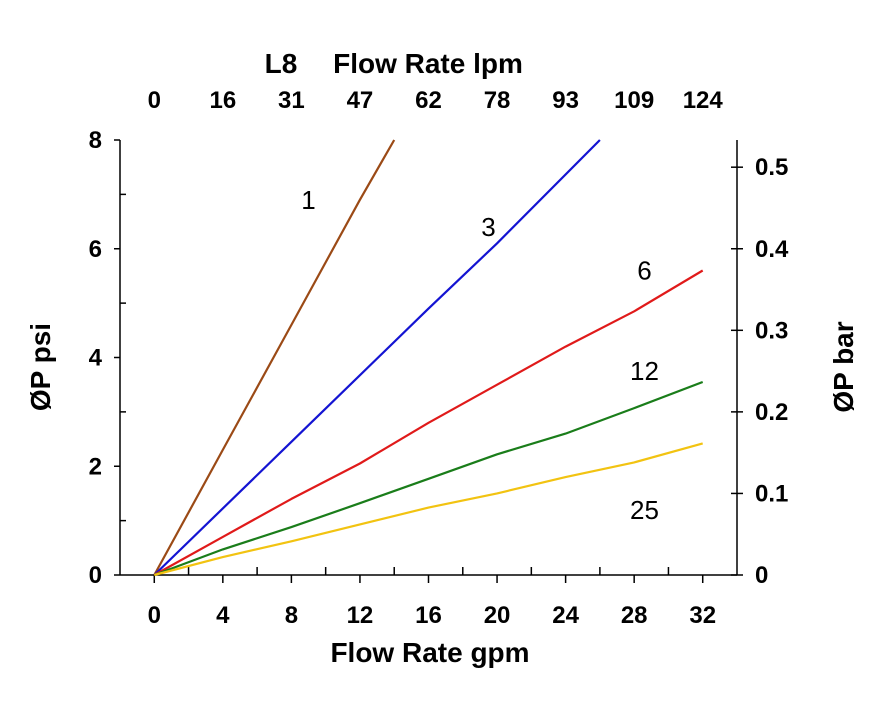  Describe the element at coordinates (154, 615) in the screenshot. I see `x-tick-label: 0` at that location.